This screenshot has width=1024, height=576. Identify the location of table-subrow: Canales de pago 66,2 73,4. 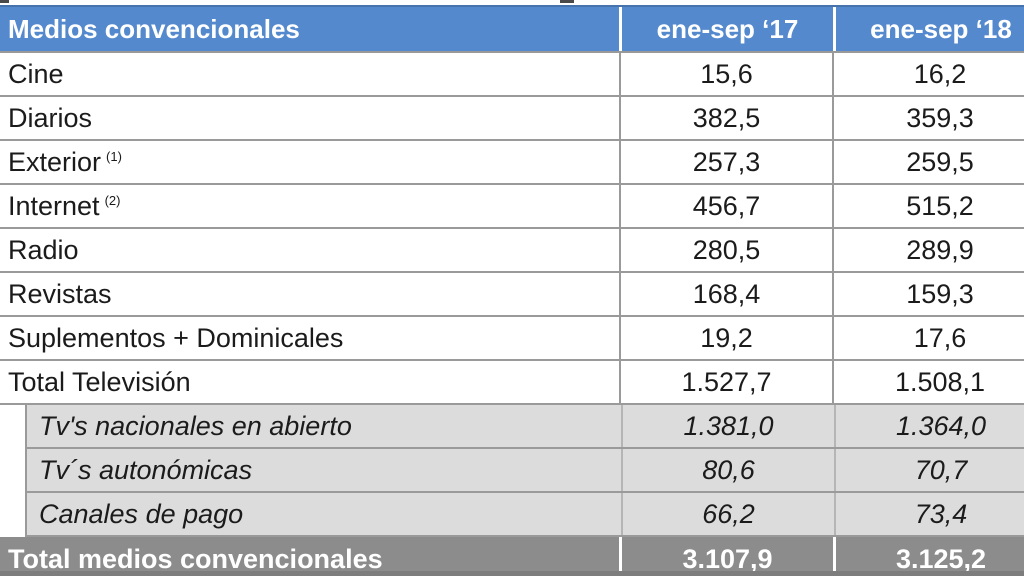
(512, 515).